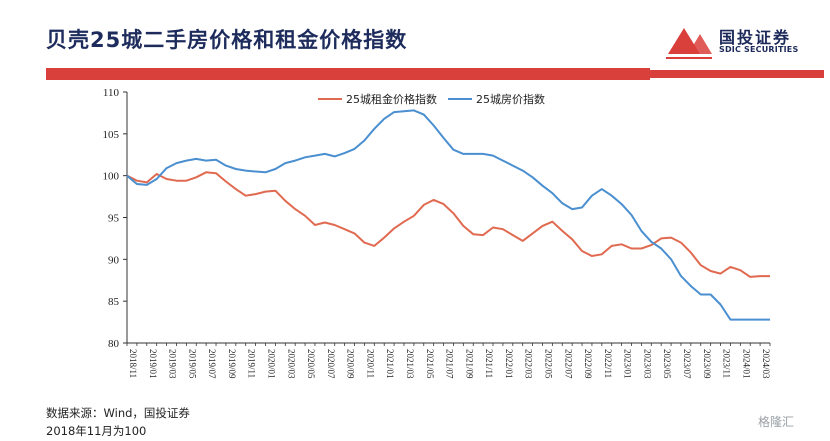 The width and height of the screenshot is (830, 441). What do you see at coordinates (755, 37) in the screenshot?
I see `logo-name: 国投证券` at bounding box center [755, 37].